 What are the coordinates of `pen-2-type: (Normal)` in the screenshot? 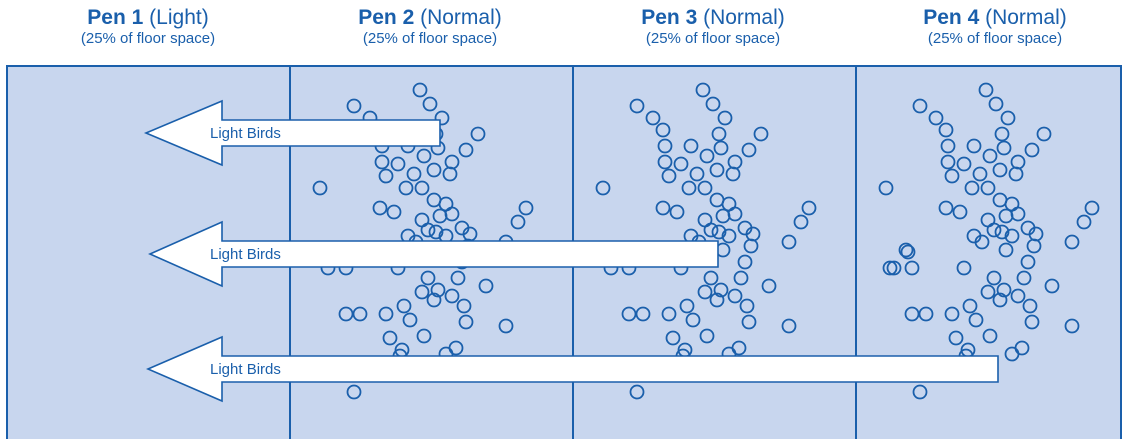 It's located at (461, 17).